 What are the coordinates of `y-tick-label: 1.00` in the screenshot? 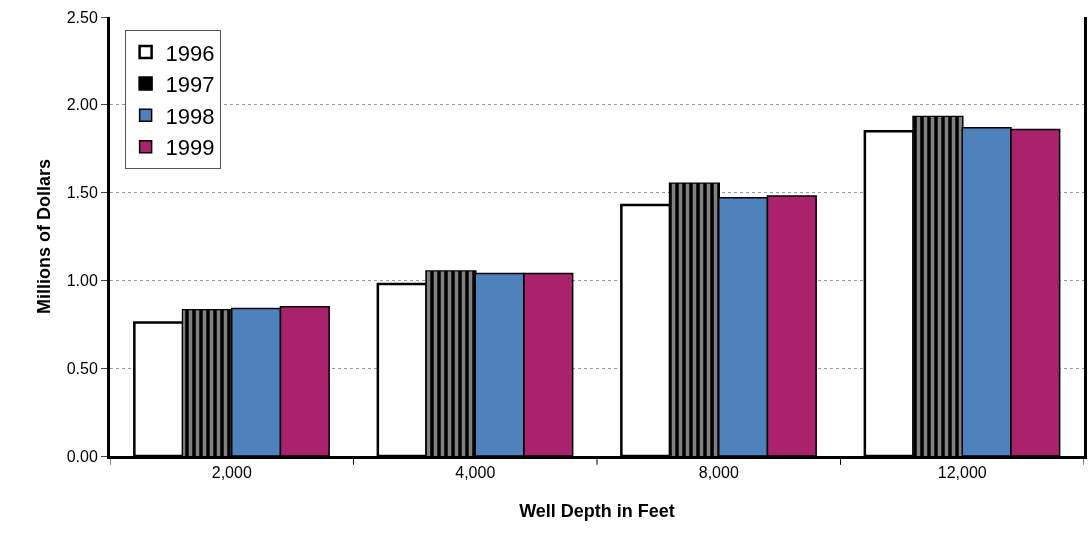 It's located at (82, 280).